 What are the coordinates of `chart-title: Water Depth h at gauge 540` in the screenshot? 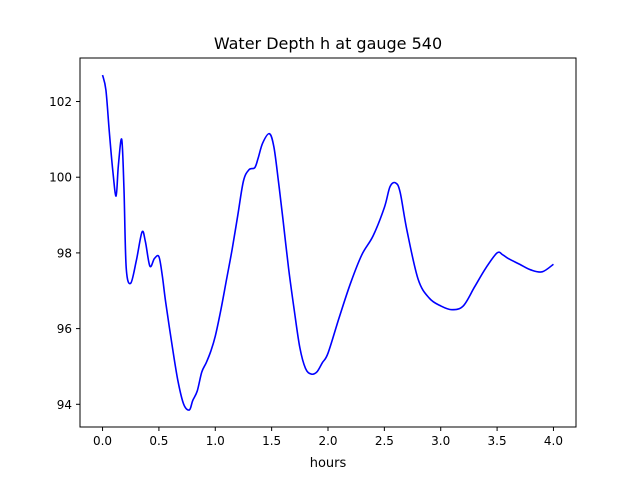 It's located at (328, 43).